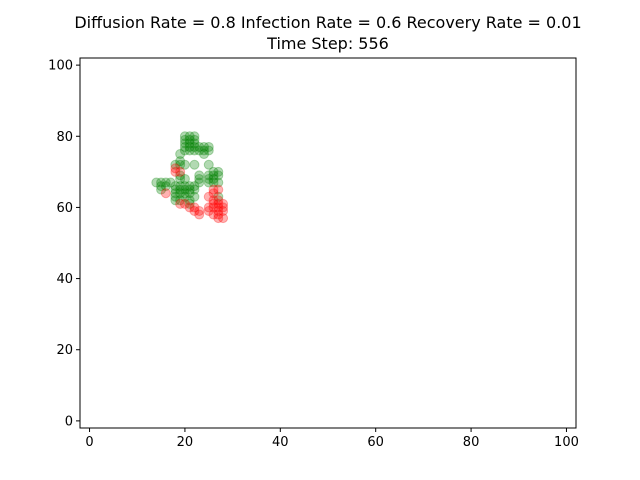 This screenshot has height=480, width=640. Describe the element at coordinates (471, 442) in the screenshot. I see `x-tick-label: 80` at that location.